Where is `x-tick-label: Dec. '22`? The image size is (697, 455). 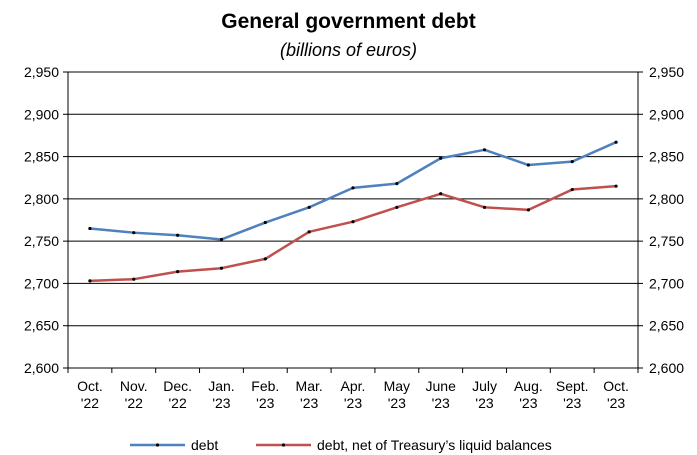 x-tick-label: Dec. '22 is located at coordinates (177, 394).